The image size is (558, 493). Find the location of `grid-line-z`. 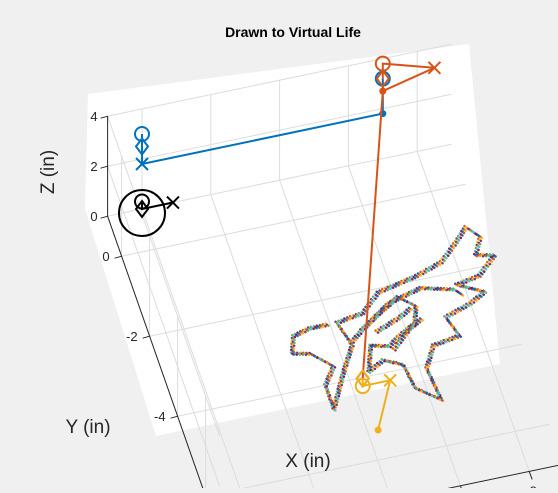

grid-line-z is located at coordinates (279, 130).